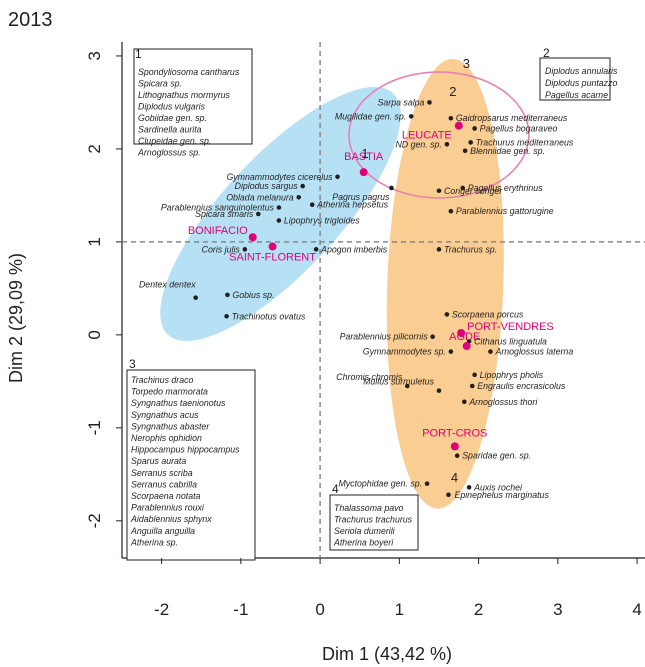 Image resolution: width=645 pixels, height=667 pixels. Describe the element at coordinates (178, 403) in the screenshot. I see `text-box-item: Syngnathus taenionotus` at that location.